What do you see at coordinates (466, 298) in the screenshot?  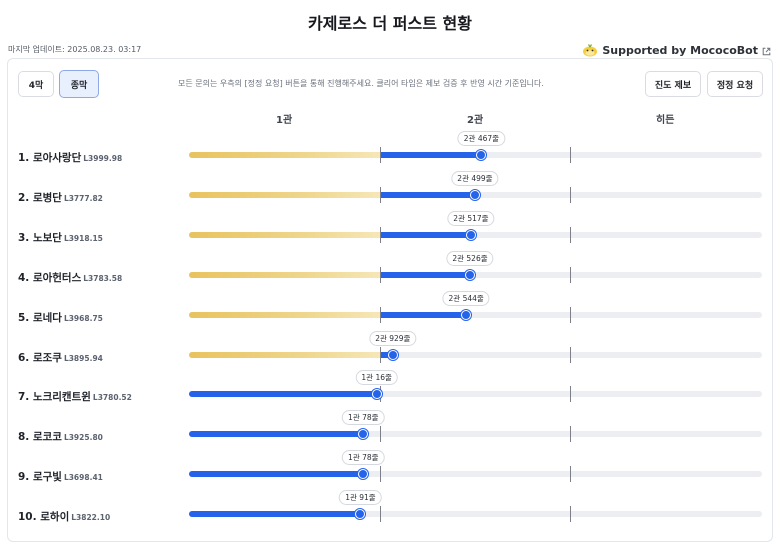 I see `progress-tag: 2관 544줄` at bounding box center [466, 298].